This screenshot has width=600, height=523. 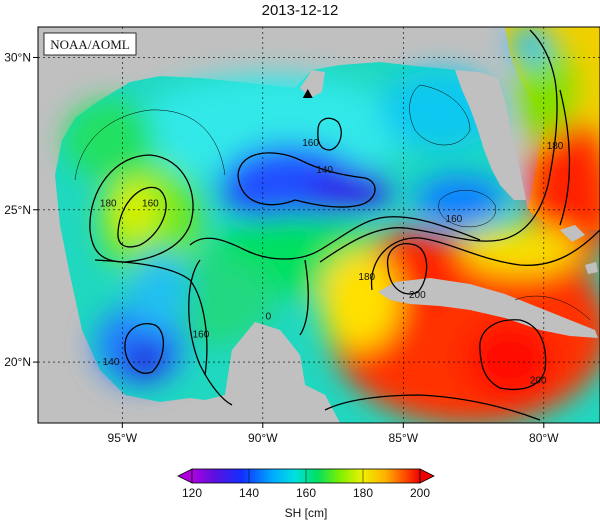 I want to click on colorbar-tick-label: 120, so click(x=192, y=493).